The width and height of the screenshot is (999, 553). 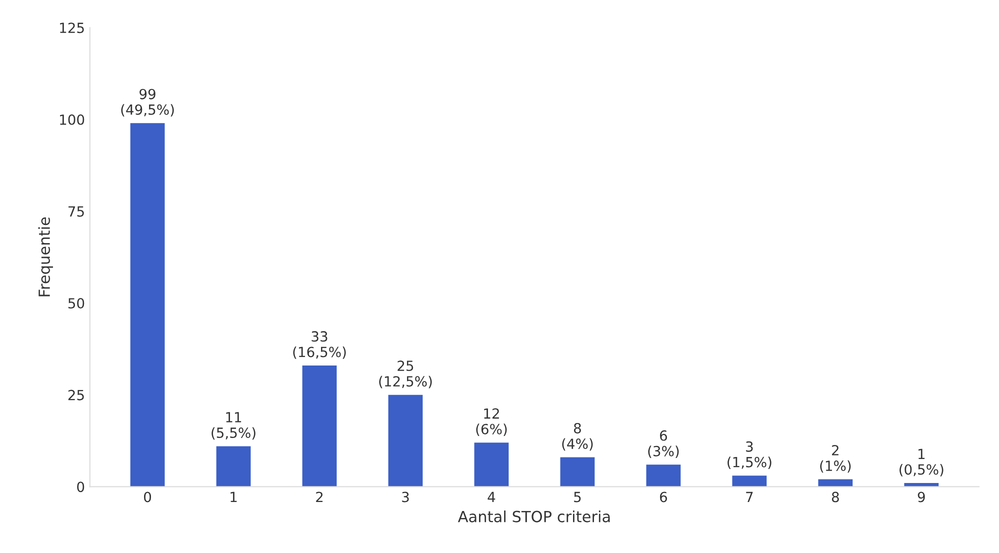 What do you see at coordinates (319, 497) in the screenshot?
I see `x-tick-label: 2` at bounding box center [319, 497].